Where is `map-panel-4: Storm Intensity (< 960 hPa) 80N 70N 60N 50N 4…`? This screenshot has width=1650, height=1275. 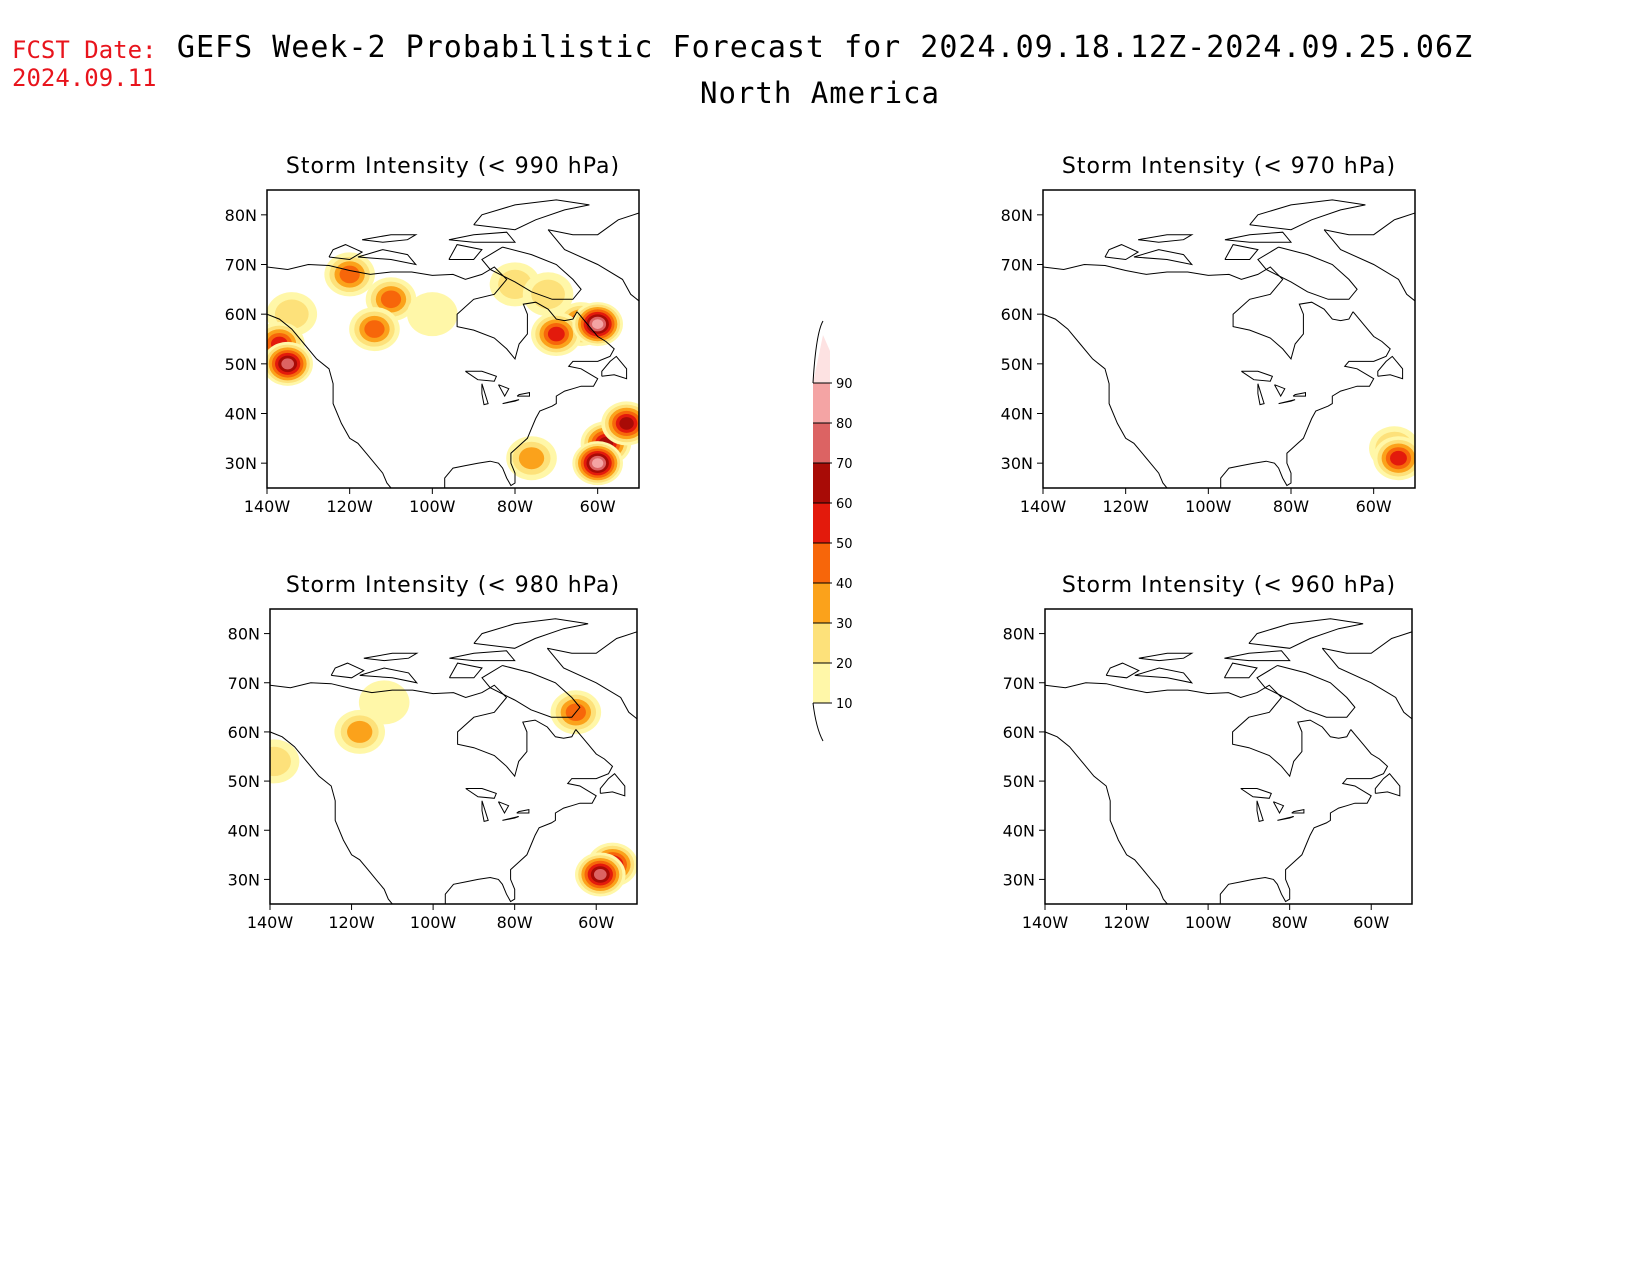
map-panel-4: Storm Intensity (< 960 hPa) 80N 70N 60N 50N 4… is located at coordinates (1208, 752).